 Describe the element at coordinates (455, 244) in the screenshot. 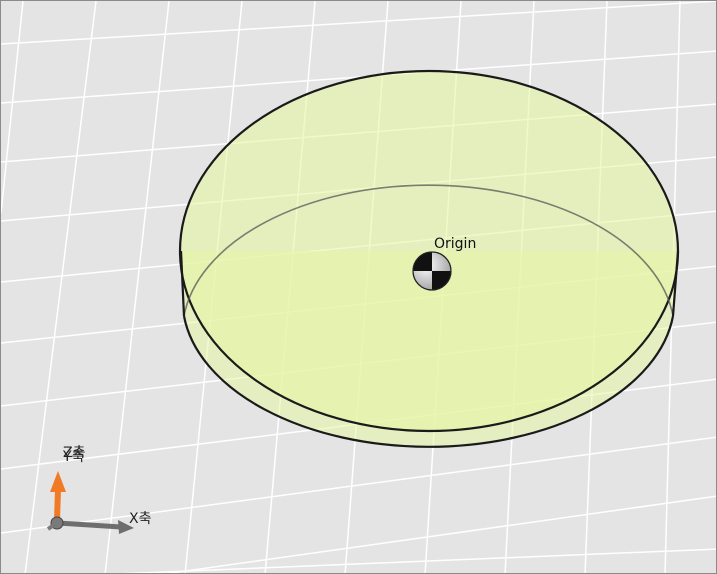

I see `origin-label: Origin` at that location.